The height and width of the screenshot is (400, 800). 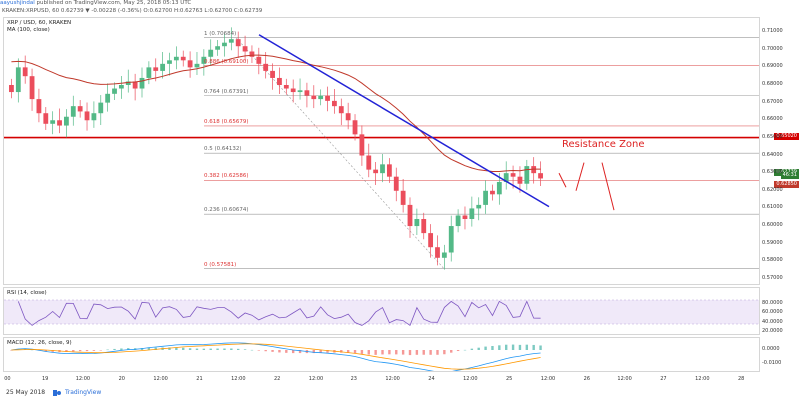 I want to click on time-tick: 28, so click(x=741, y=379).